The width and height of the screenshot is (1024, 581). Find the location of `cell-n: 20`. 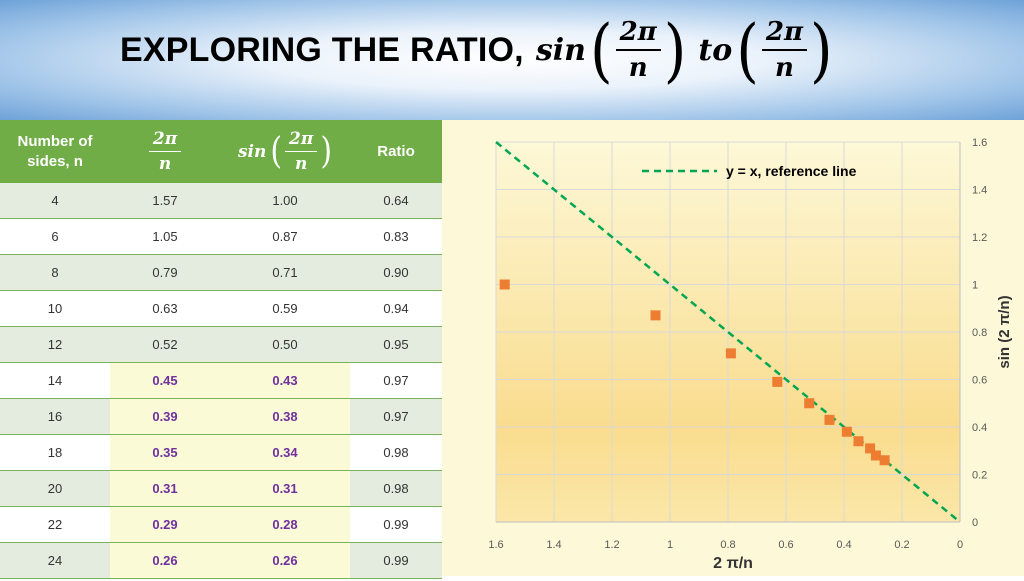

cell-n: 20 is located at coordinates (55, 488).